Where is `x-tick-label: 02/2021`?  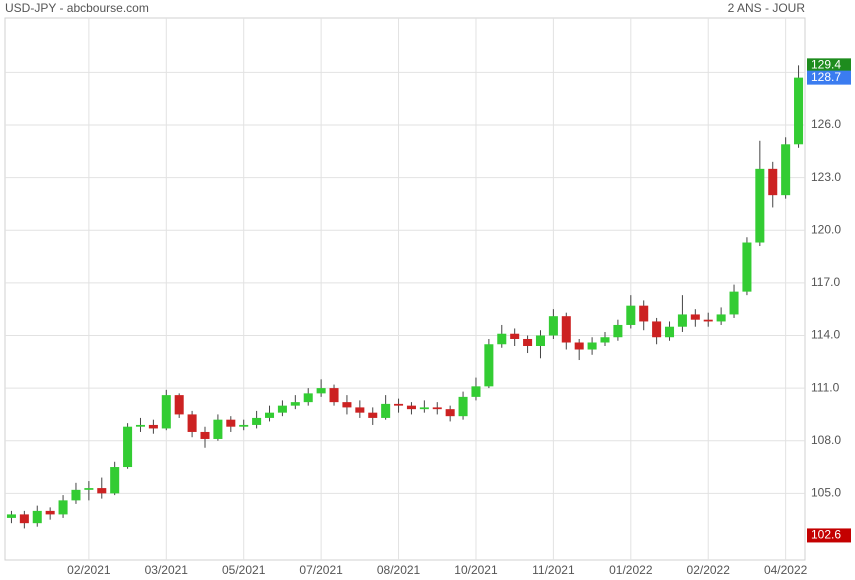 x-tick-label: 02/2021 is located at coordinates (89, 570).